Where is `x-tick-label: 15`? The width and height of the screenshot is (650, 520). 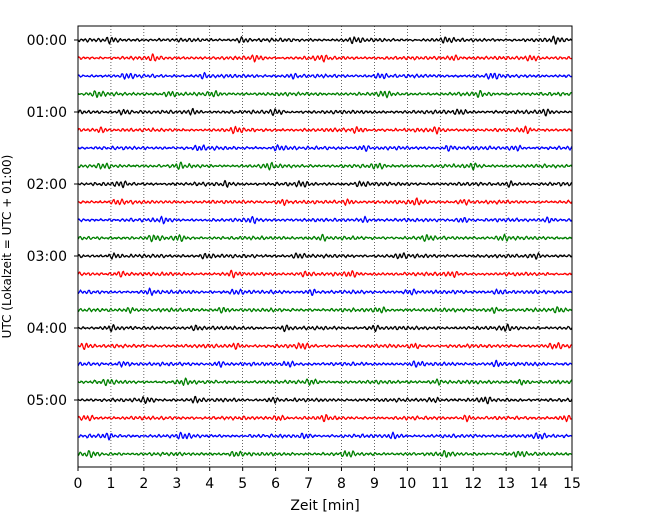 x-tick-label: 15 is located at coordinates (572, 484).